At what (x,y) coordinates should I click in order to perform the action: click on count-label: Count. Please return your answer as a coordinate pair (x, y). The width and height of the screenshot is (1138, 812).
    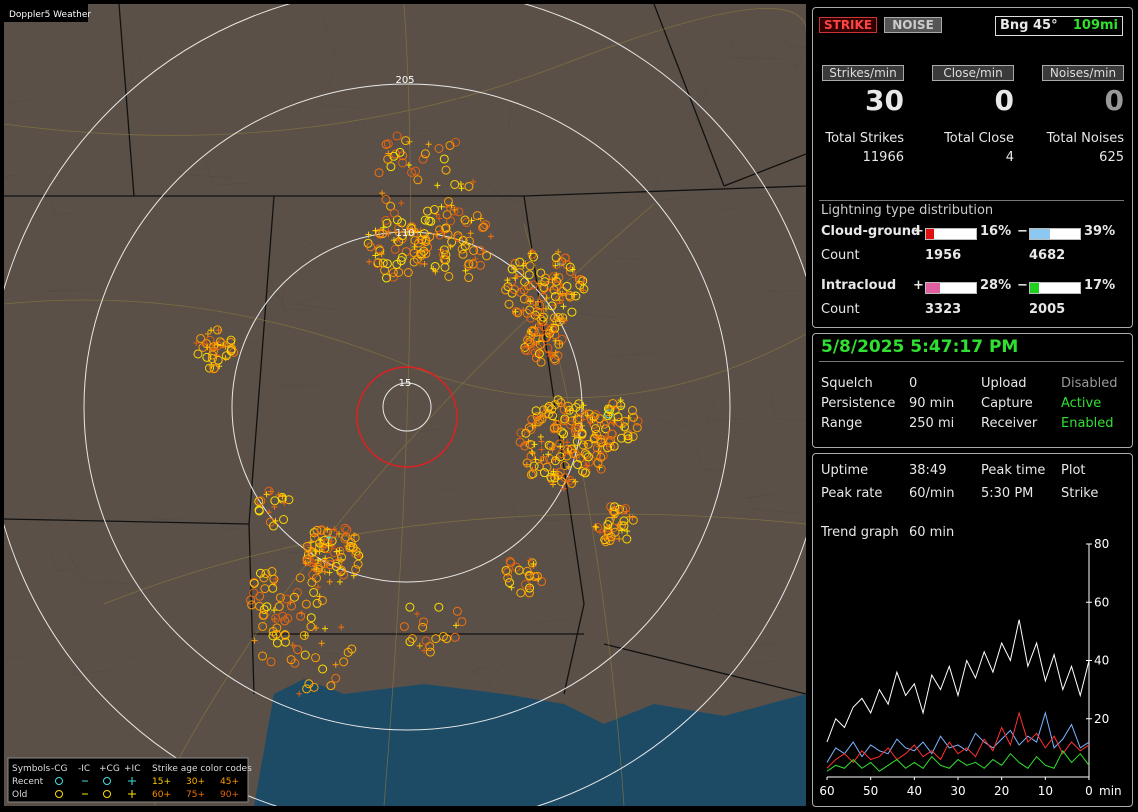
    Looking at the image, I should click on (840, 255).